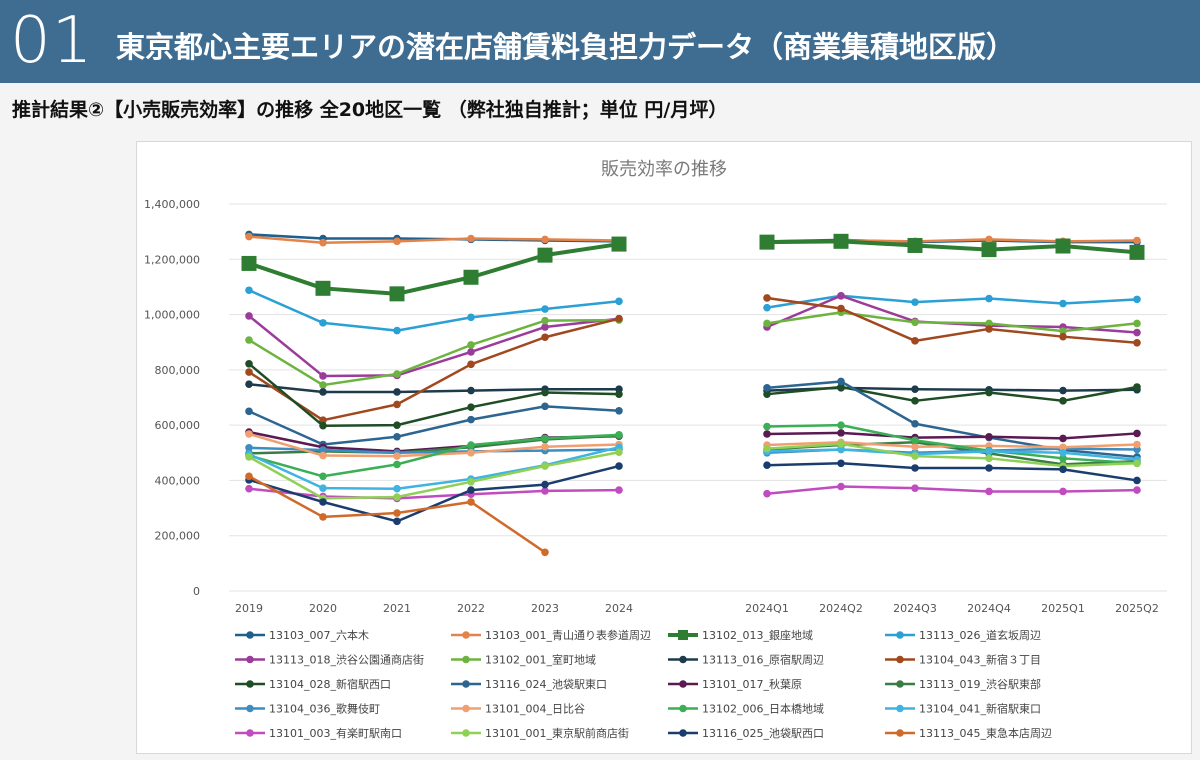 The image size is (1200, 760). I want to click on legend-label: 13104_028_新宿駅西口, so click(330, 684).